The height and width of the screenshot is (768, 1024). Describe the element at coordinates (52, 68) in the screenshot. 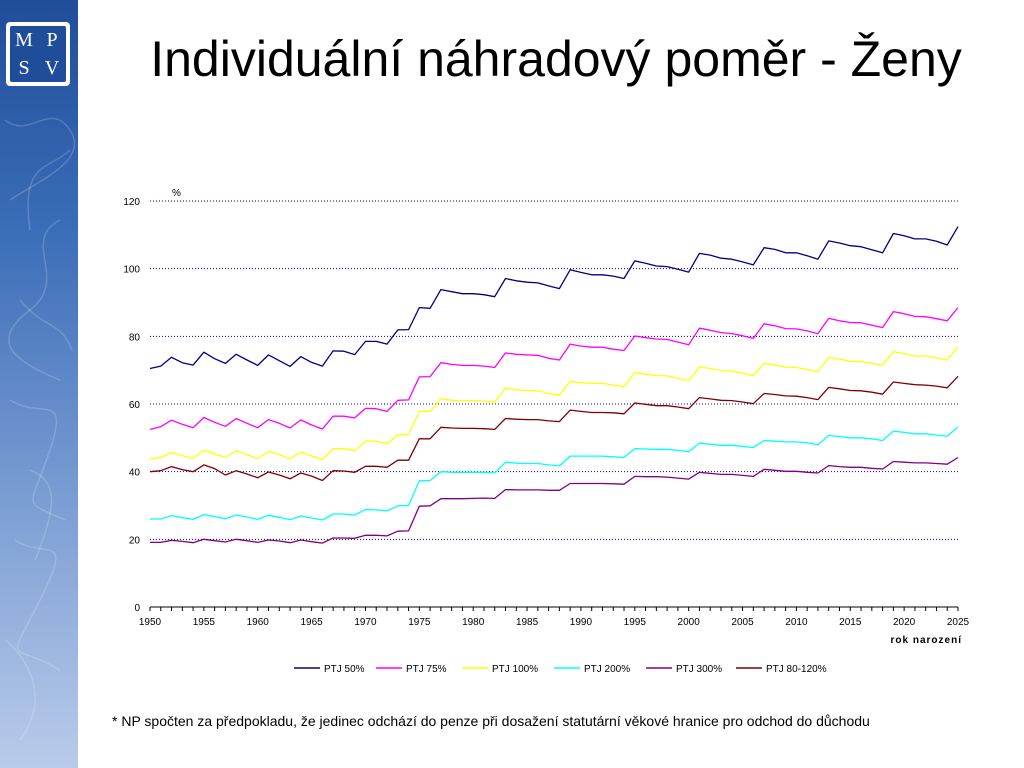

I see `logo-letter: V` at that location.